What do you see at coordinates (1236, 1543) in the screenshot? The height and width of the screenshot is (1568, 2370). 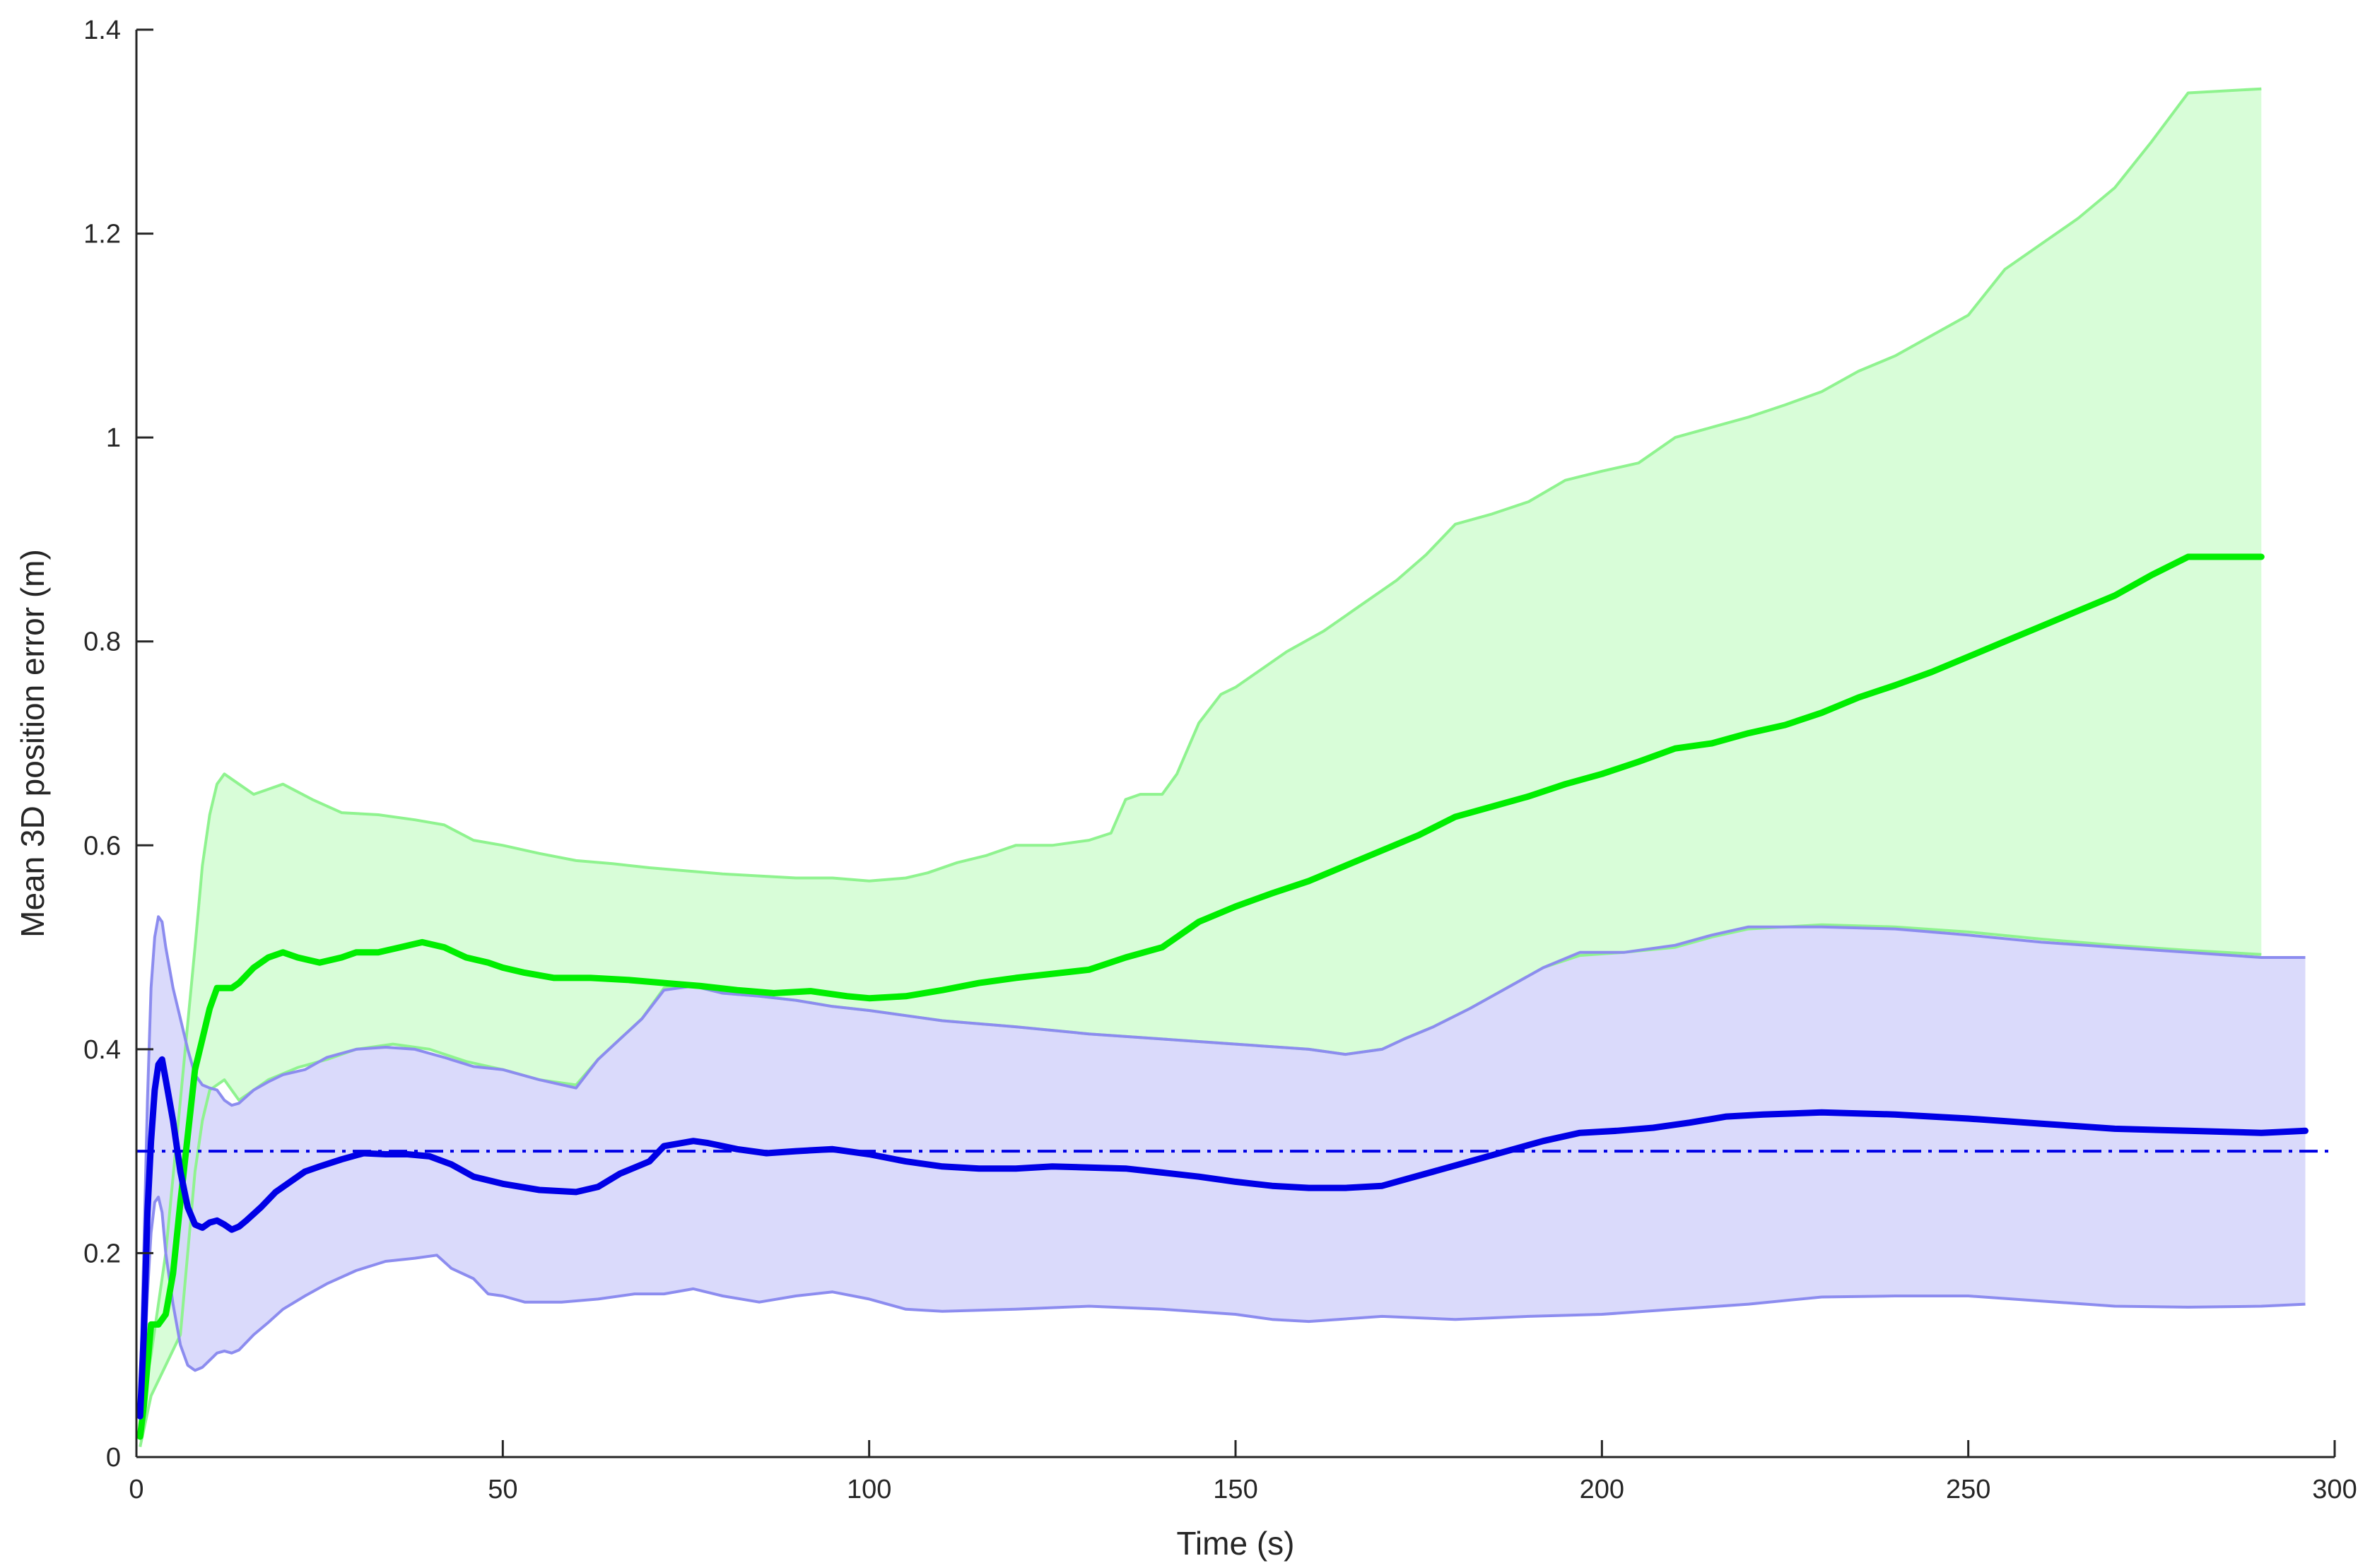 I see `x-axis-title: Time (s)` at bounding box center [1236, 1543].